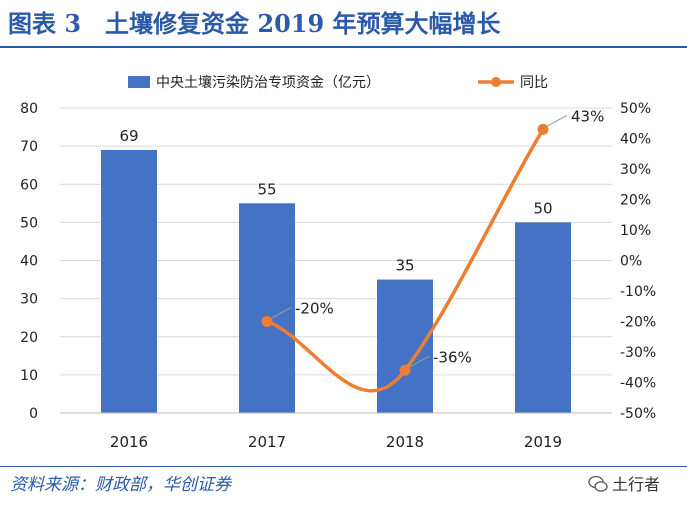 The height and width of the screenshot is (509, 687). I want to click on bar-2019, so click(543, 317).